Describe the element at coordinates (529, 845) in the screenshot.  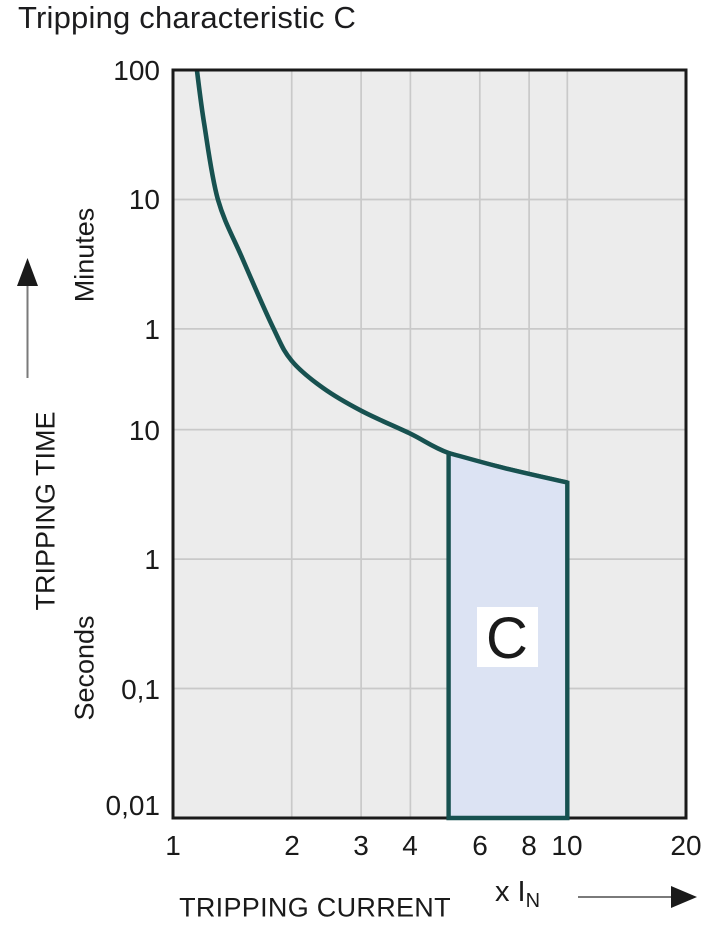
I see `x-tick-label: 8` at that location.